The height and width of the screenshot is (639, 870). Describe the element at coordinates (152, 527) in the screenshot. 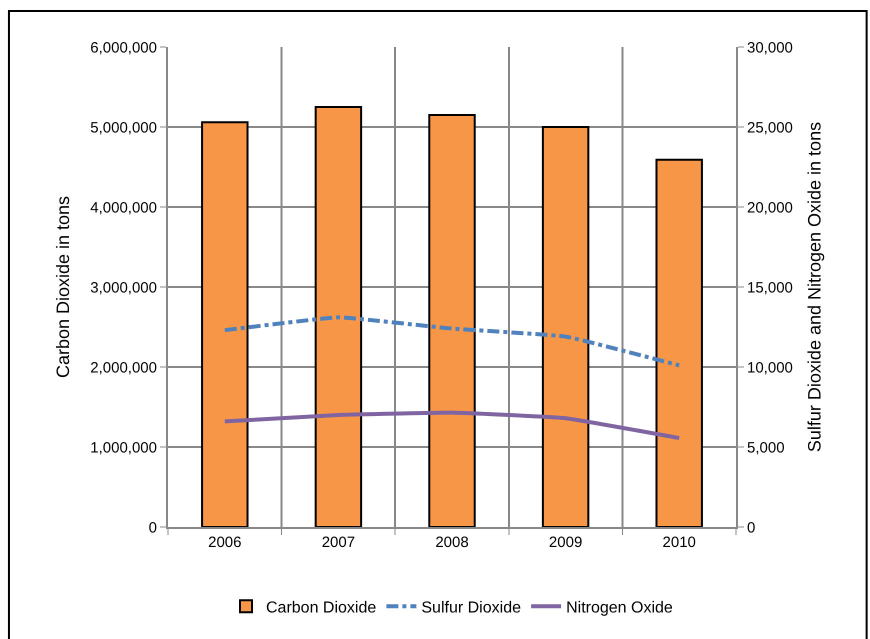

I see `y-tick-label: 0` at that location.